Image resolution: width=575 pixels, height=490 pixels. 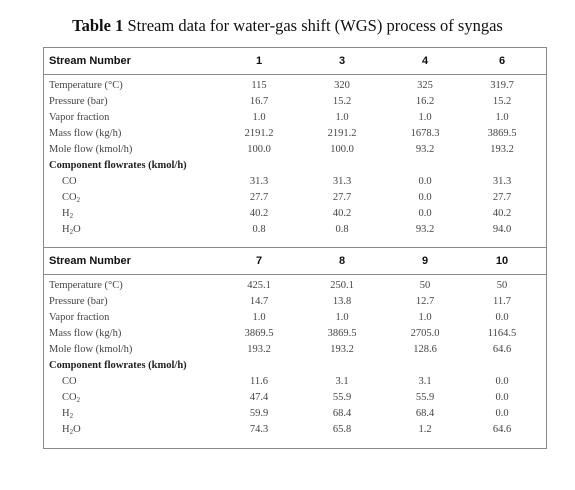 I want to click on table-cell: 2705.0, so click(x=425, y=333).